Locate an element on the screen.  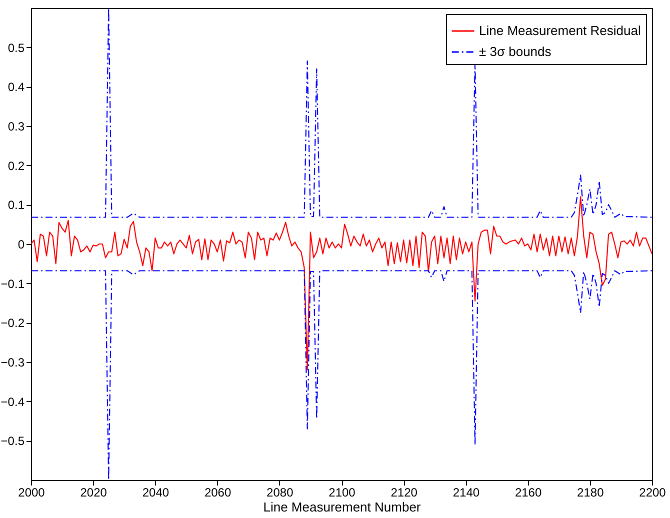
y-tick-label: −0.2 is located at coordinates (12, 323).